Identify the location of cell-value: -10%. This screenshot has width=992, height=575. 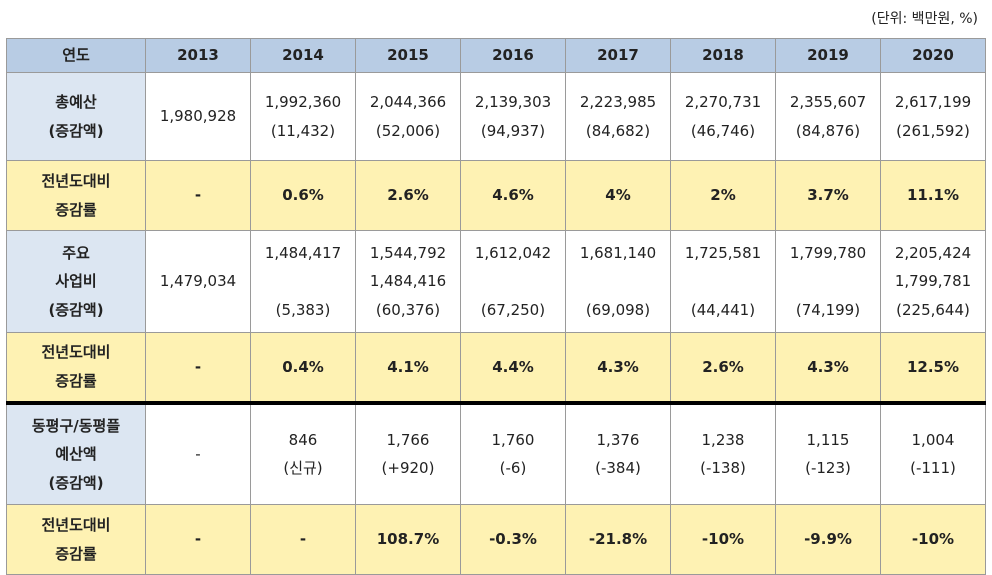
(933, 539).